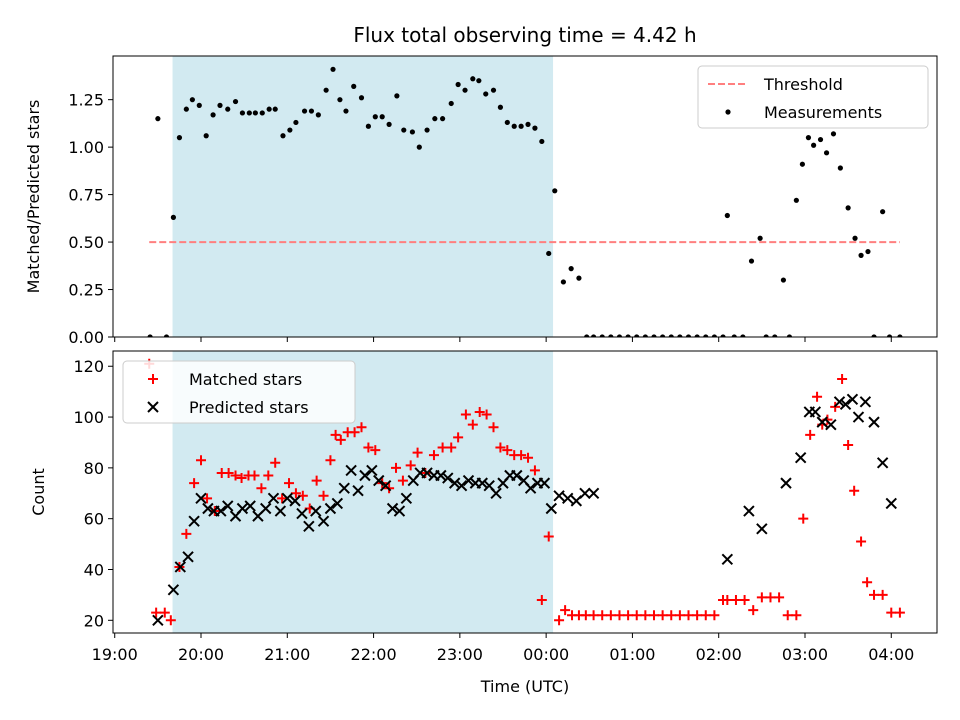 The height and width of the screenshot is (720, 960). I want to click on y-tick-label: 20, so click(94, 620).